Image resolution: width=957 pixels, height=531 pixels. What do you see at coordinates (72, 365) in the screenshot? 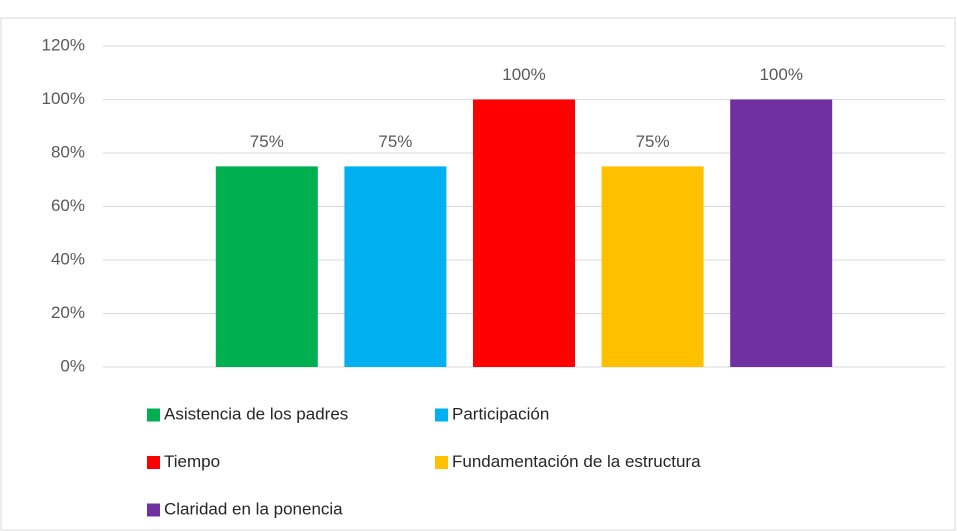
I see `y-tick-label: 0%` at bounding box center [72, 365].